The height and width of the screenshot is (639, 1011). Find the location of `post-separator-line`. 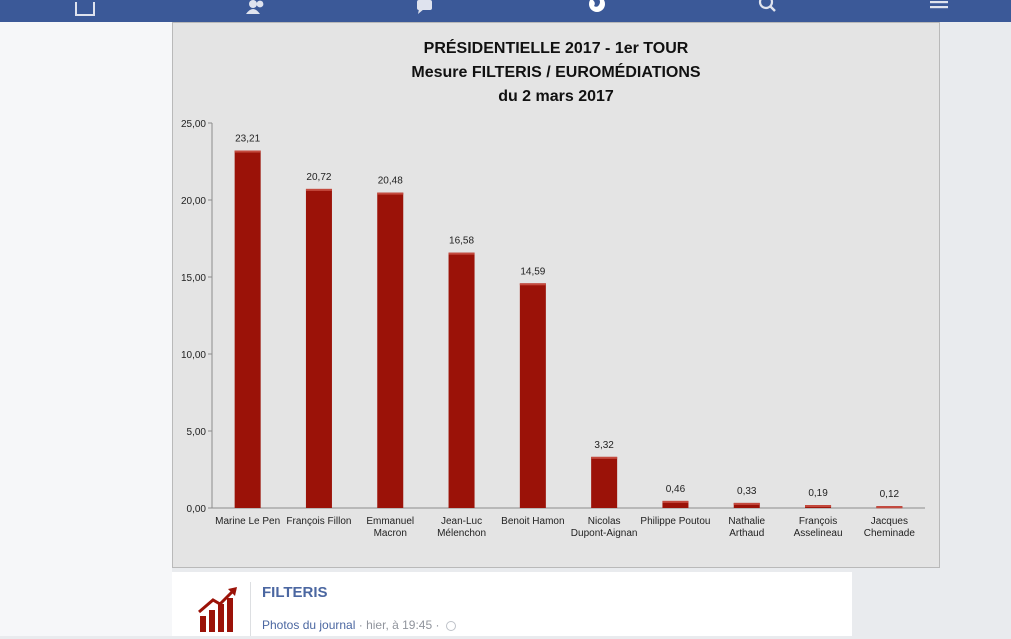

post-separator-line is located at coordinates (250, 609).